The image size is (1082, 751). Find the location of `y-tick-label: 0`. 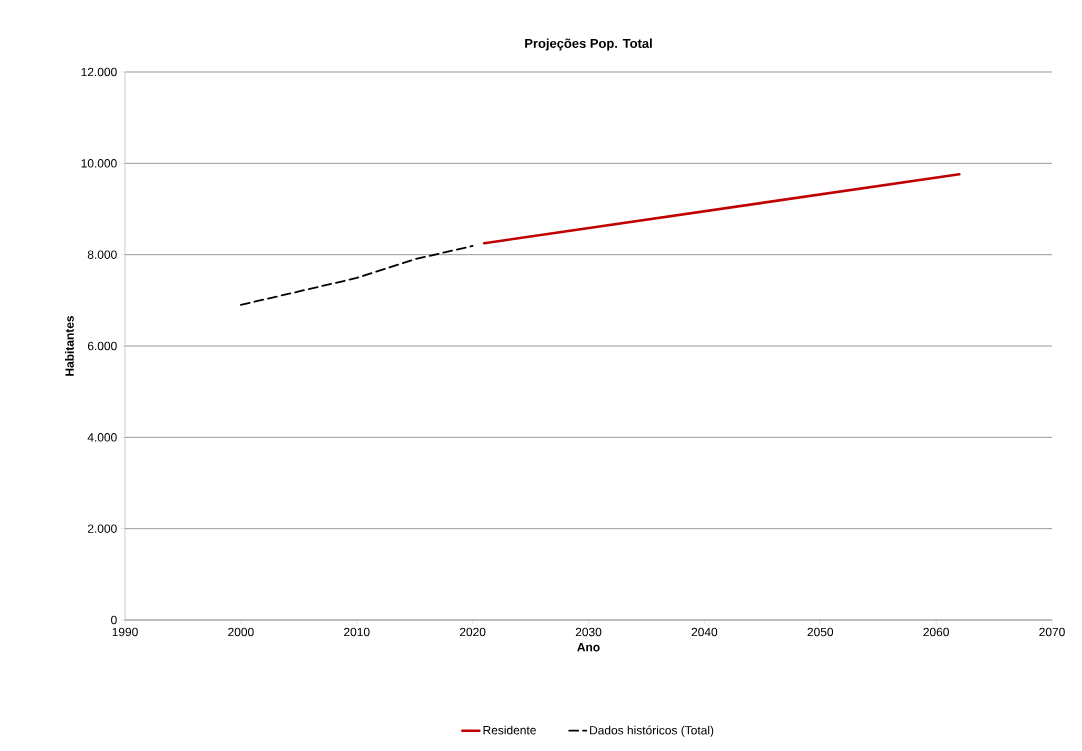

y-tick-label: 0 is located at coordinates (114, 620).